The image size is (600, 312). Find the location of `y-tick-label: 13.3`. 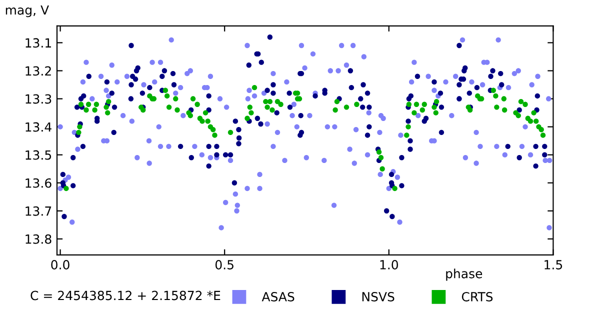

y-tick-label: 13.3 is located at coordinates (39, 99).